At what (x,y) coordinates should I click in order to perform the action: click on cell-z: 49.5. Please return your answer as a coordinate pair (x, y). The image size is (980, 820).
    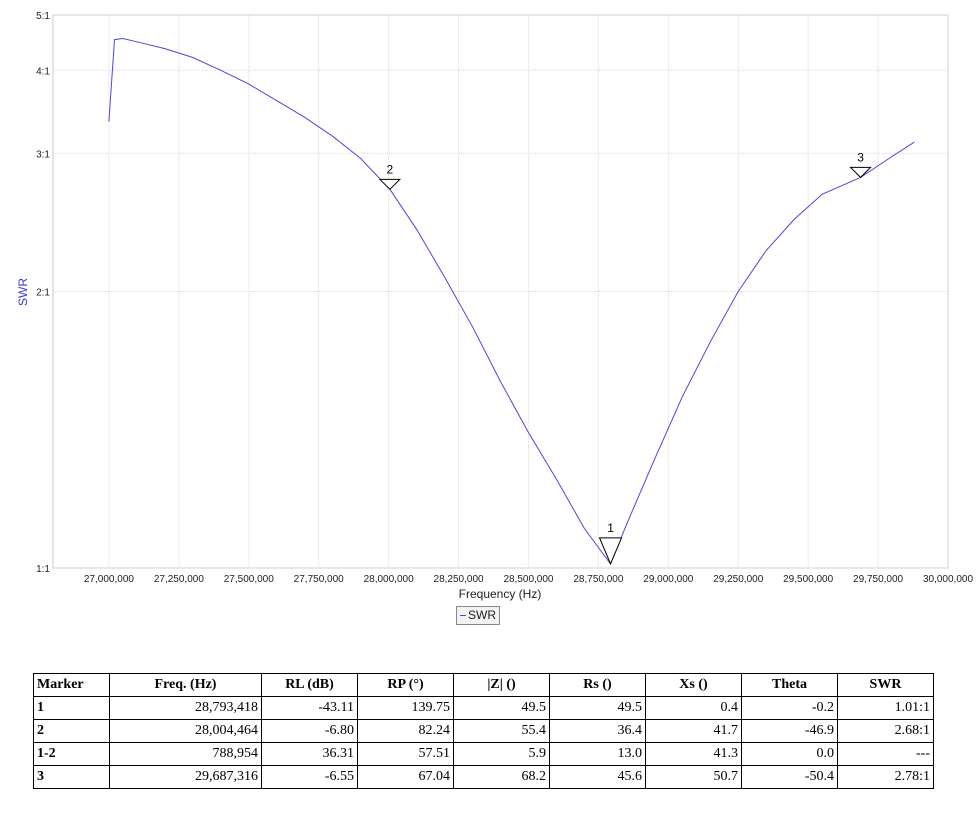
    Looking at the image, I should click on (501, 708).